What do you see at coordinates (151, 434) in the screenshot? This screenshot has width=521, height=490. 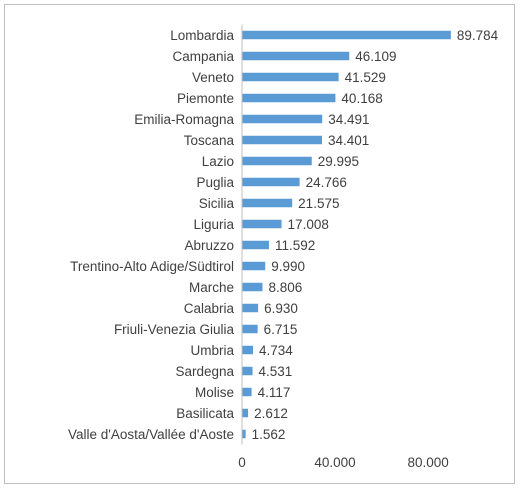 I see `category-label: Valle d'Aosta/Vallée d'Aoste` at bounding box center [151, 434].